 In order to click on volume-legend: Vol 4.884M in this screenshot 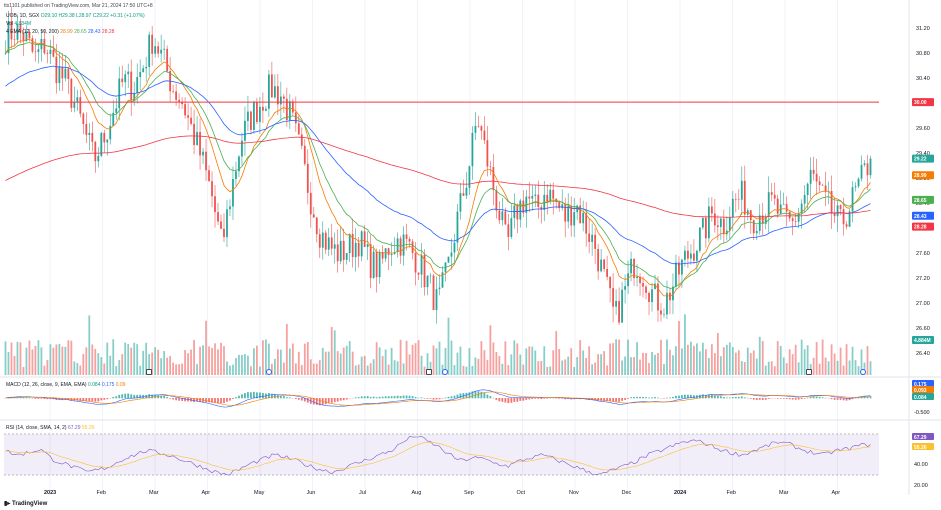, I will do `click(18, 24)`.